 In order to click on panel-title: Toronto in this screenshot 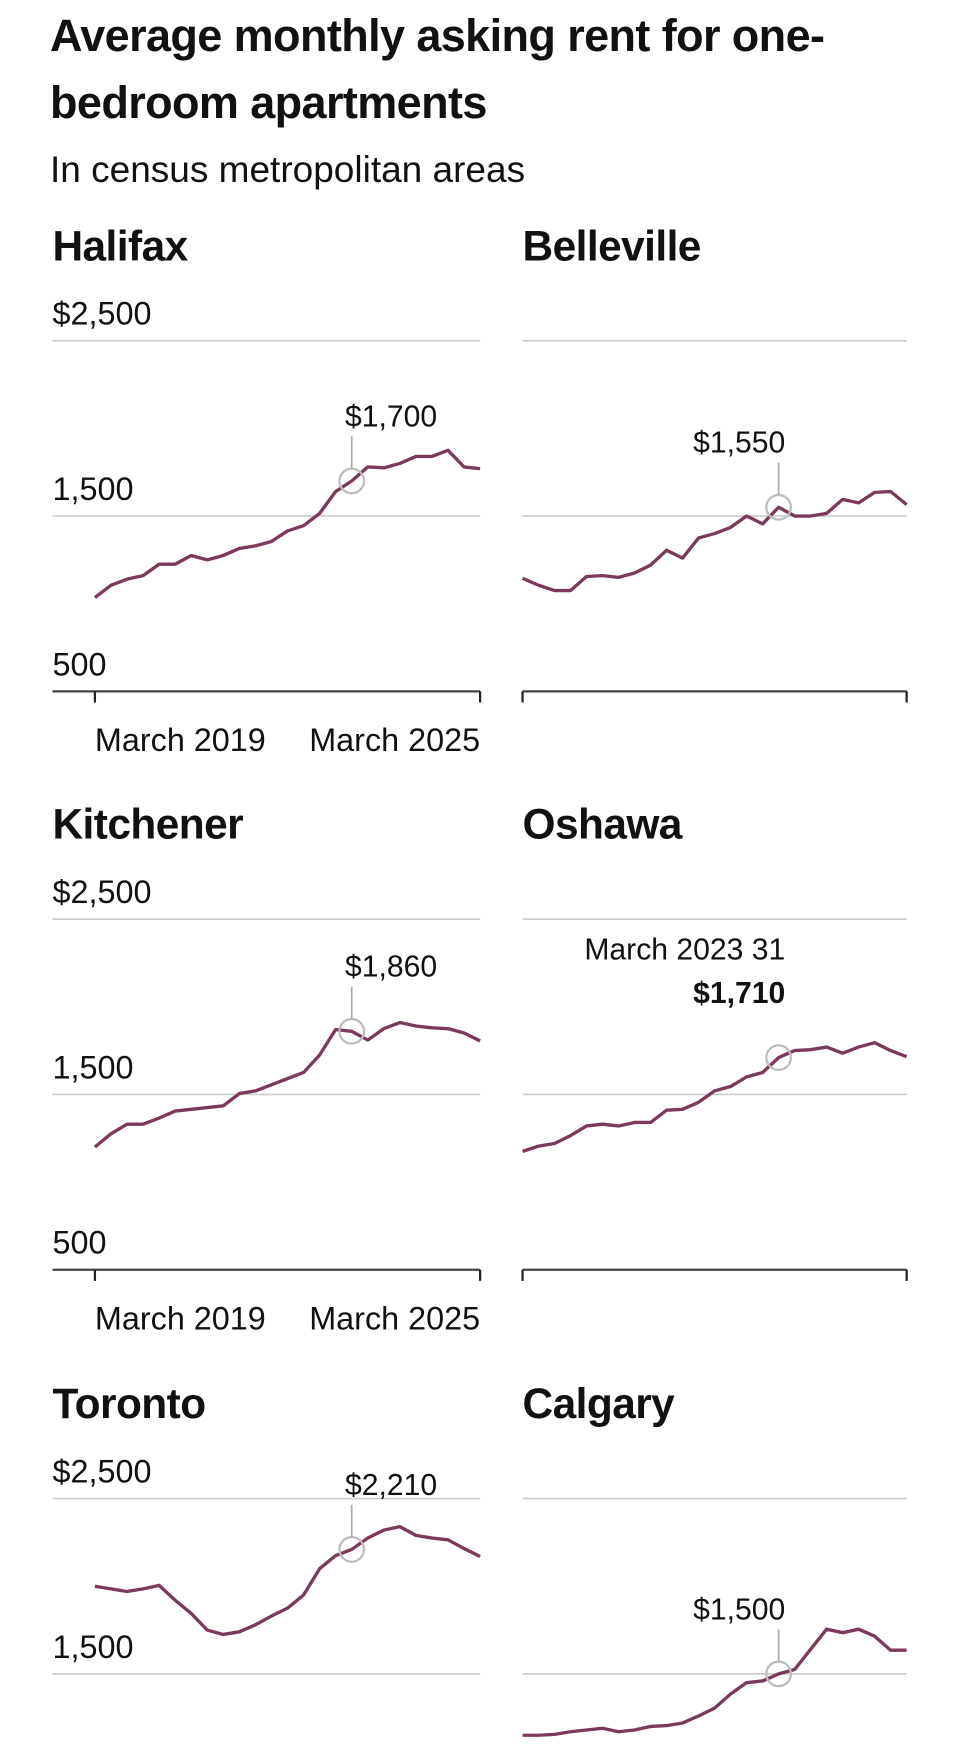, I will do `click(128, 1403)`.